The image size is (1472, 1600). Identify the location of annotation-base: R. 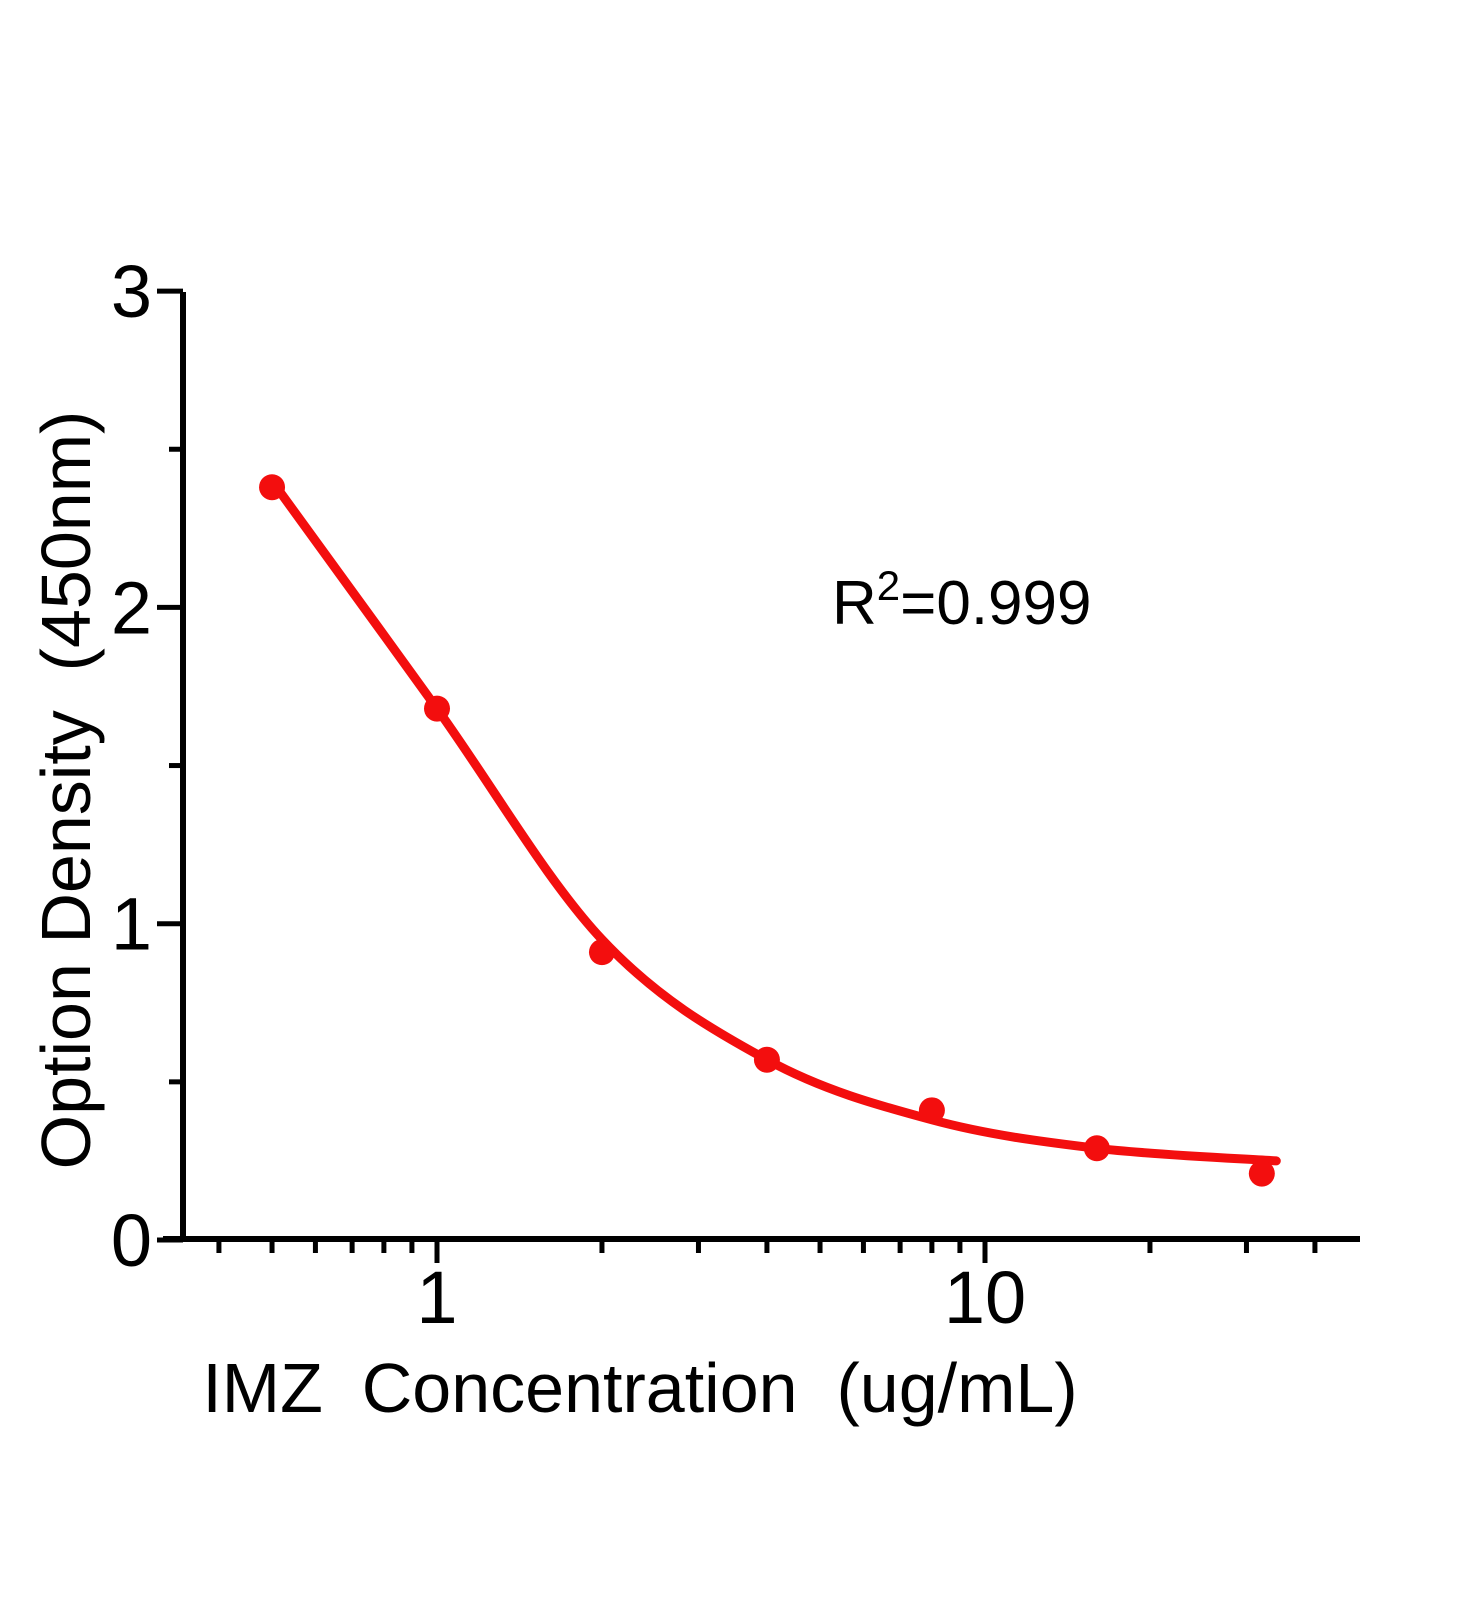
(854, 603).